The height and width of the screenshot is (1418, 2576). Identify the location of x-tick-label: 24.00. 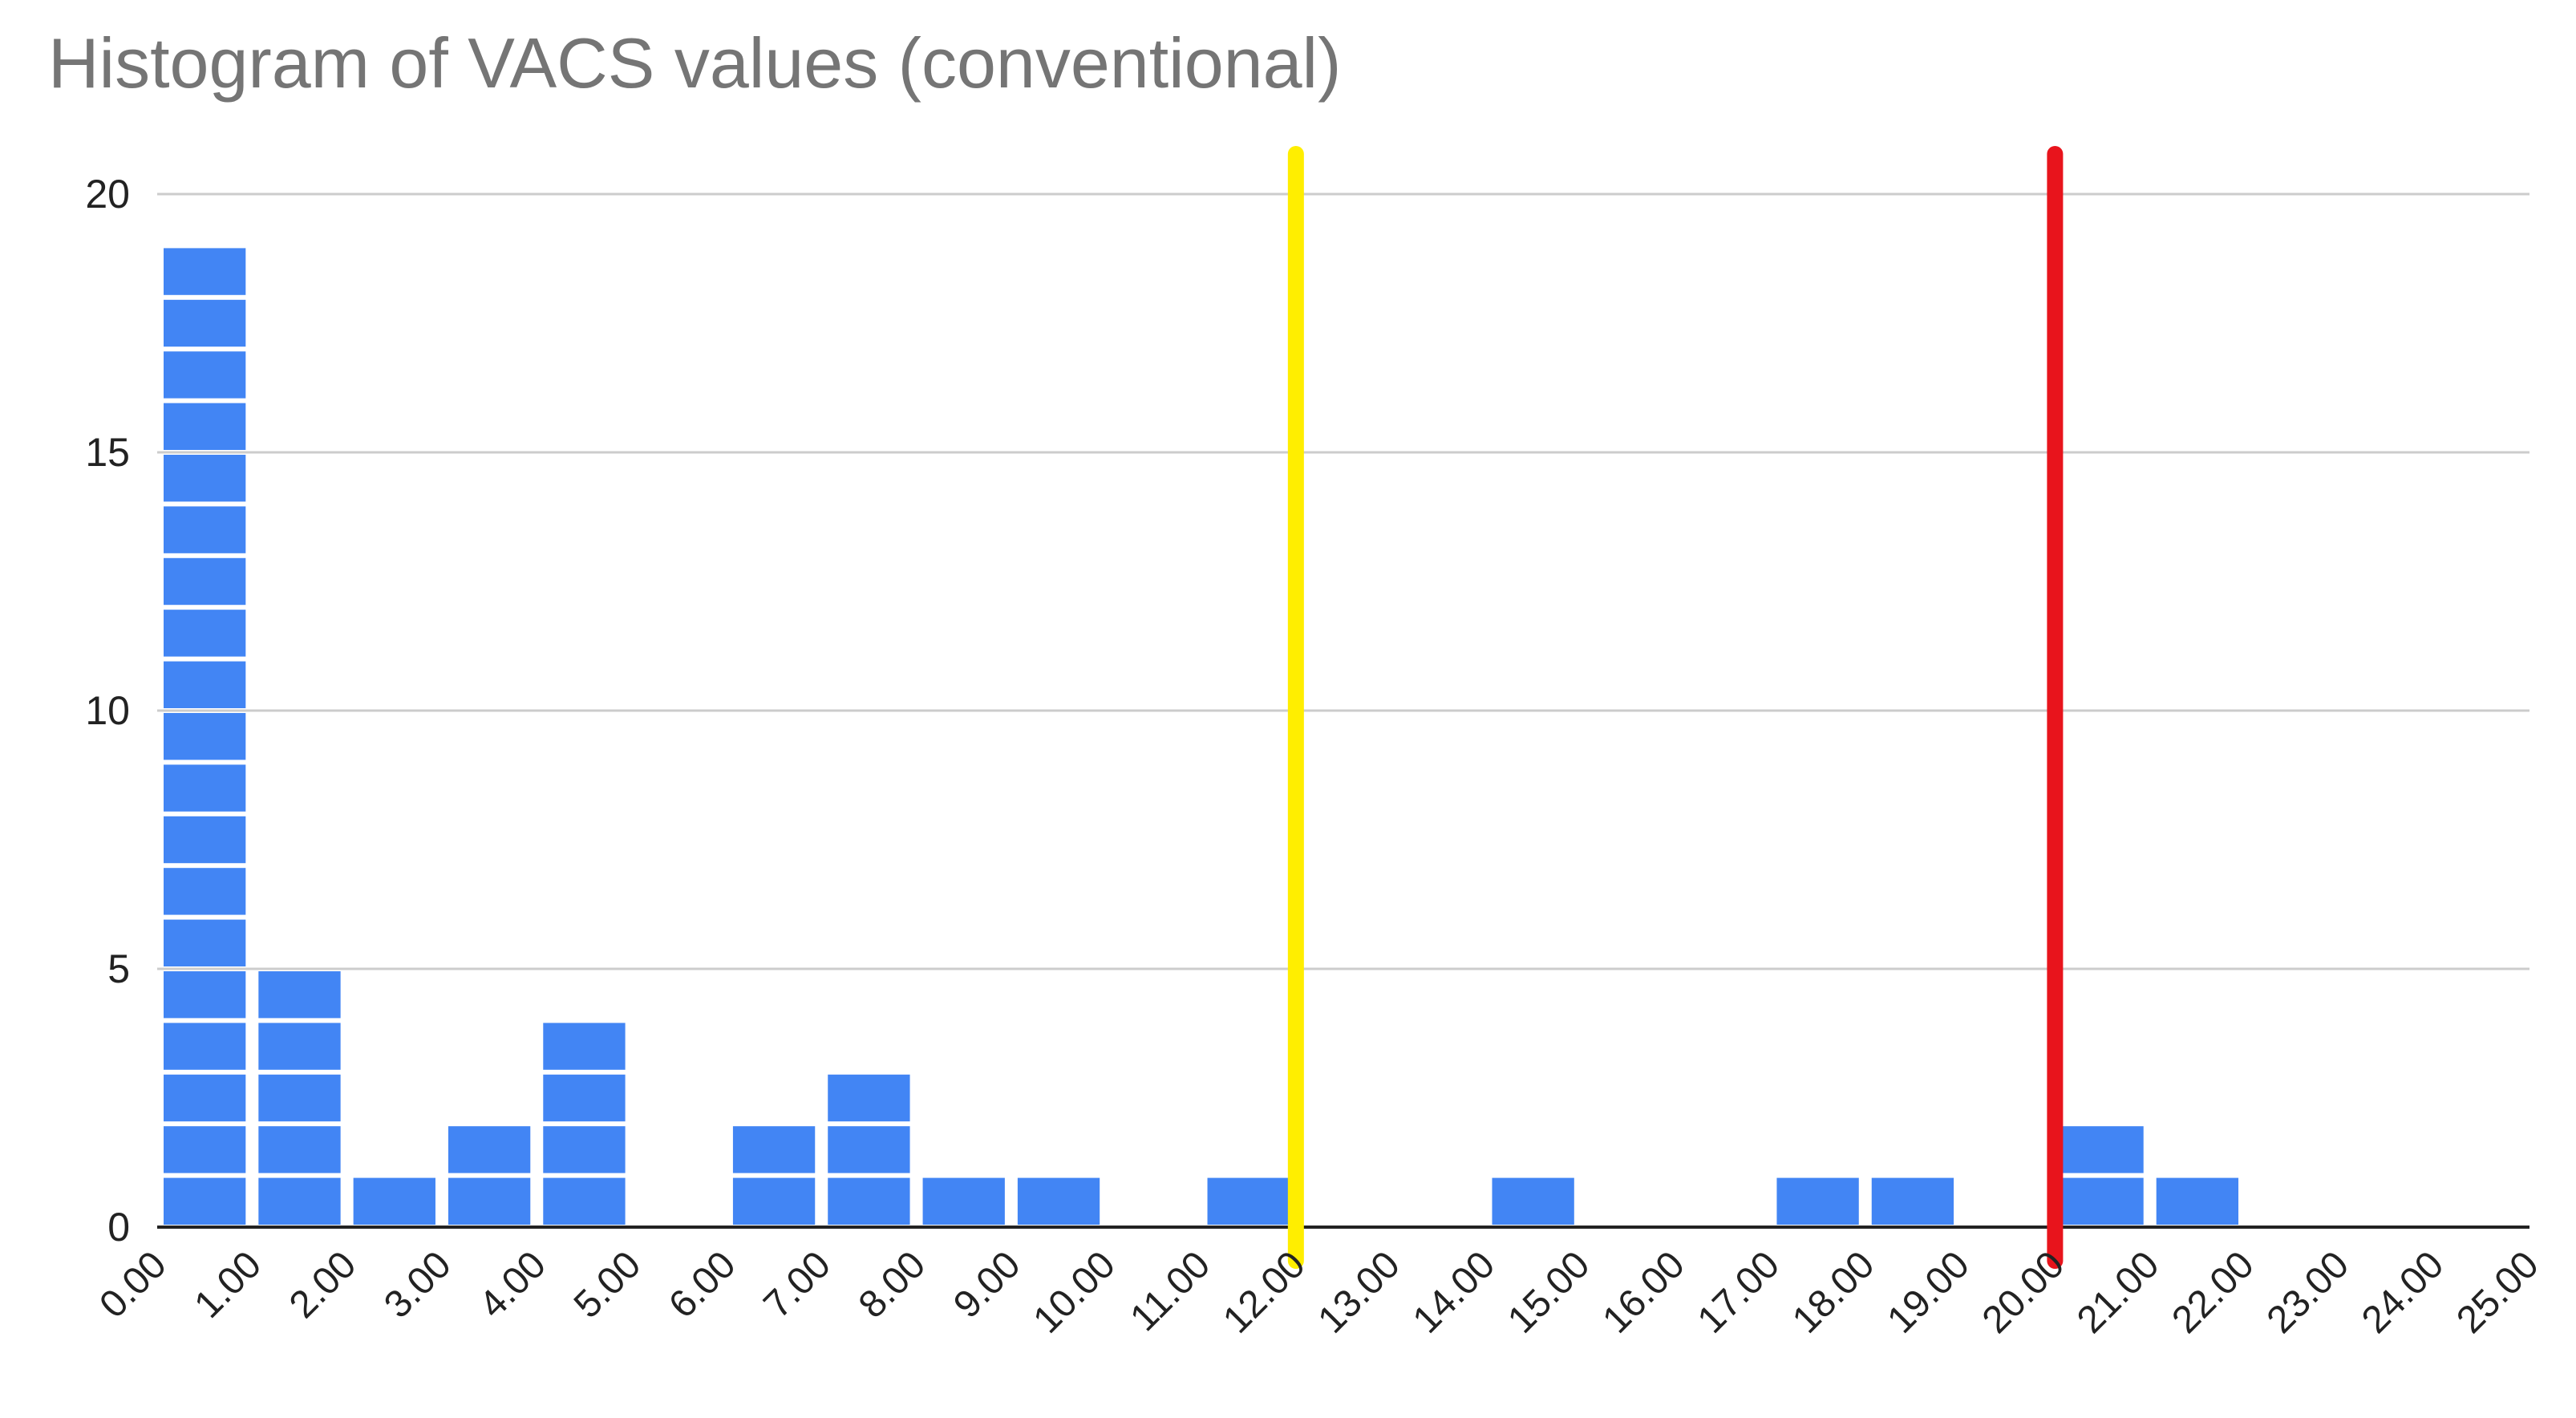
(2403, 1292).